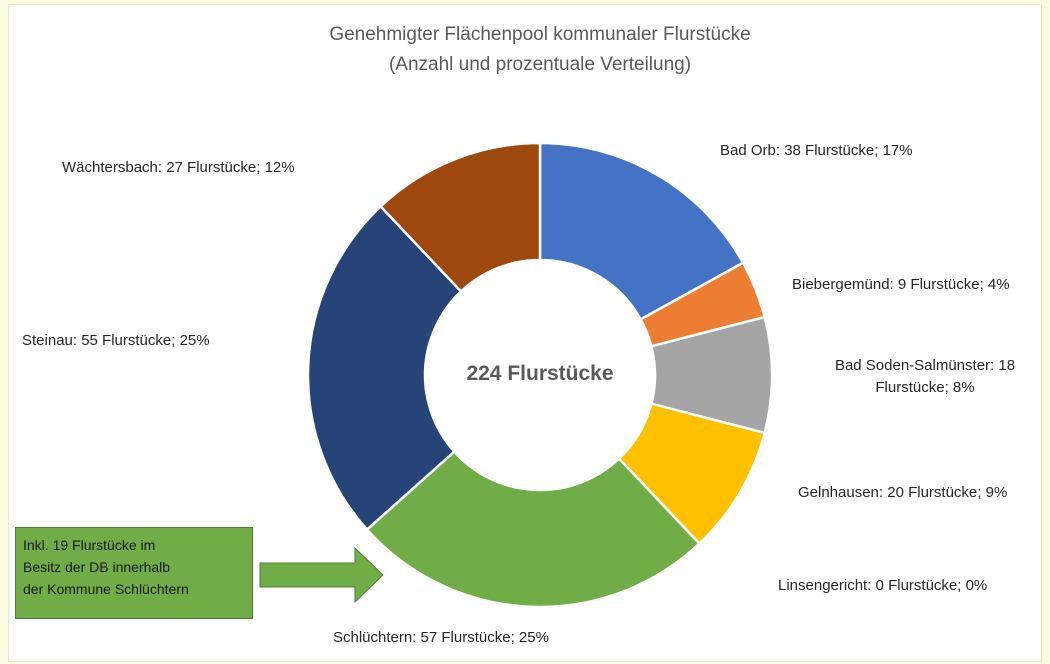 This screenshot has width=1050, height=664. I want to click on data-label: Schlüchtern: 57 Flurstücke; 25%, so click(441, 637).